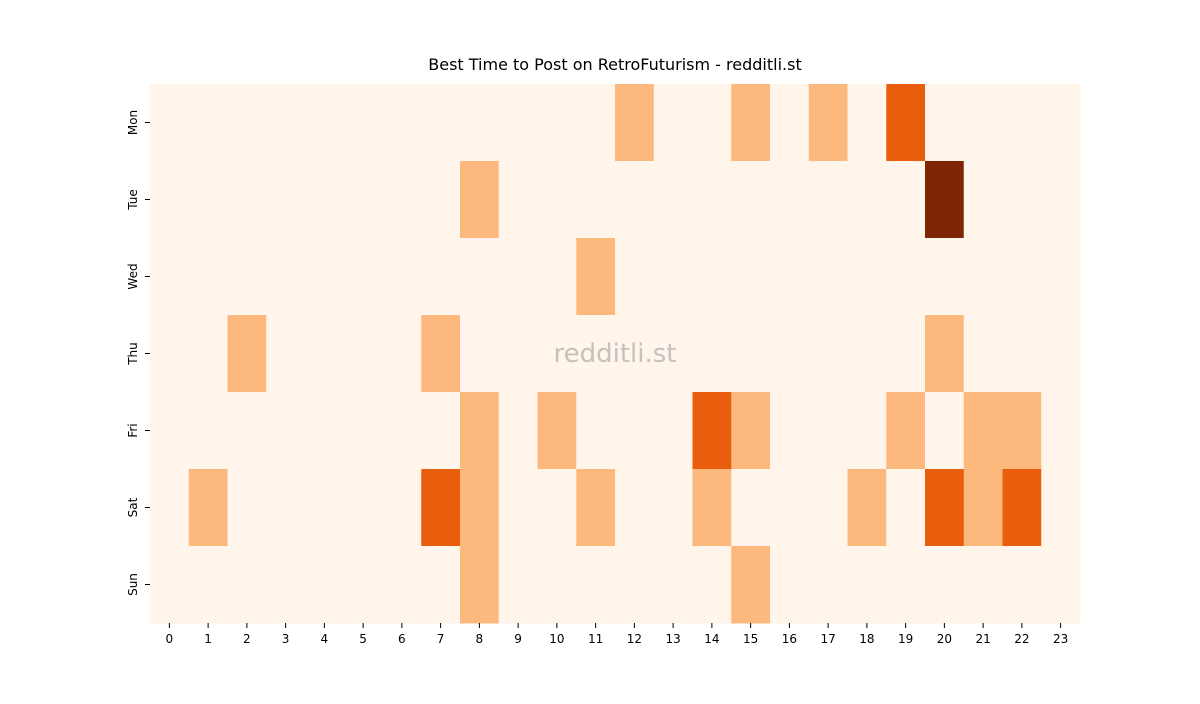 The width and height of the screenshot is (1200, 704). What do you see at coordinates (133, 584) in the screenshot?
I see `y-tick-label: Sun` at bounding box center [133, 584].